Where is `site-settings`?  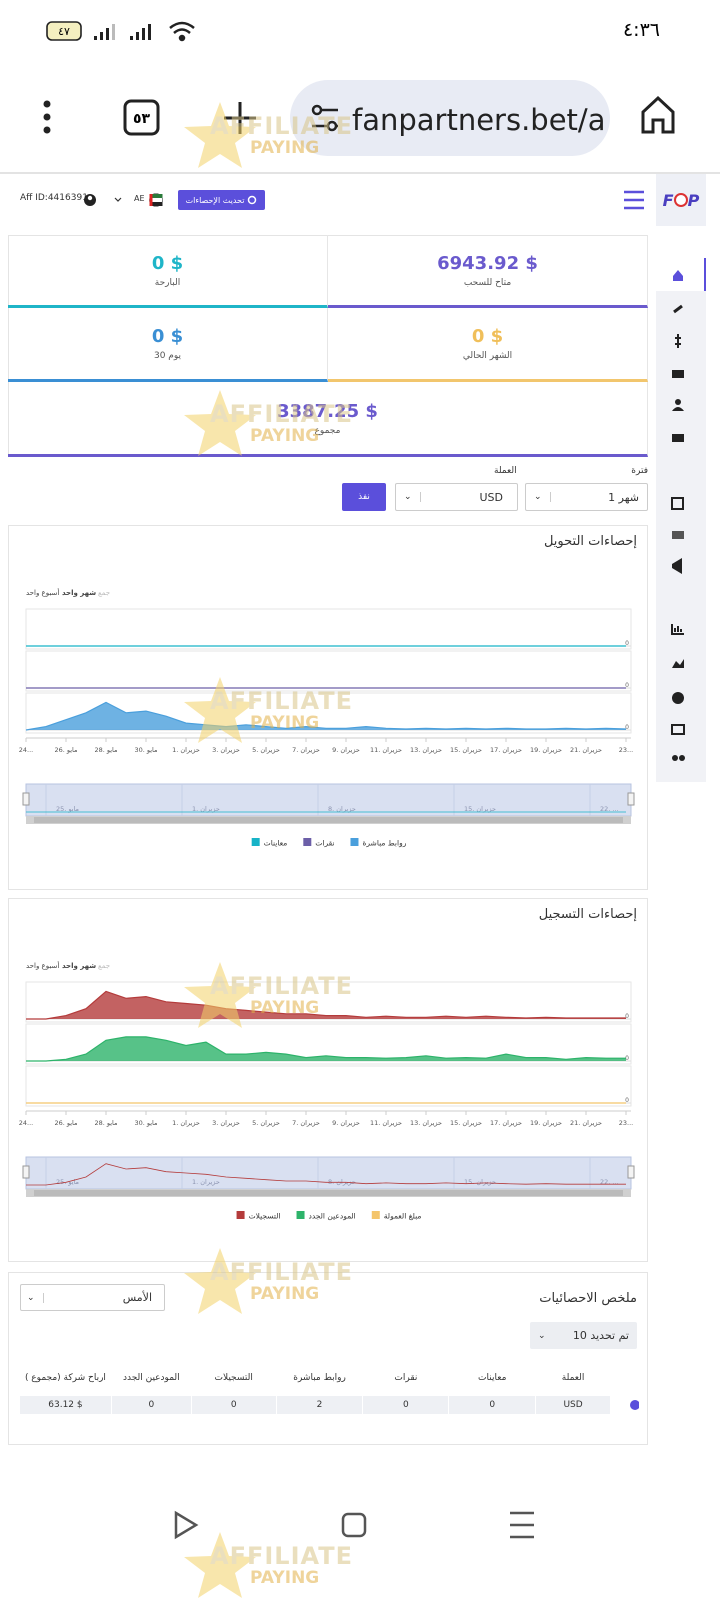 site-settings is located at coordinates (324, 118).